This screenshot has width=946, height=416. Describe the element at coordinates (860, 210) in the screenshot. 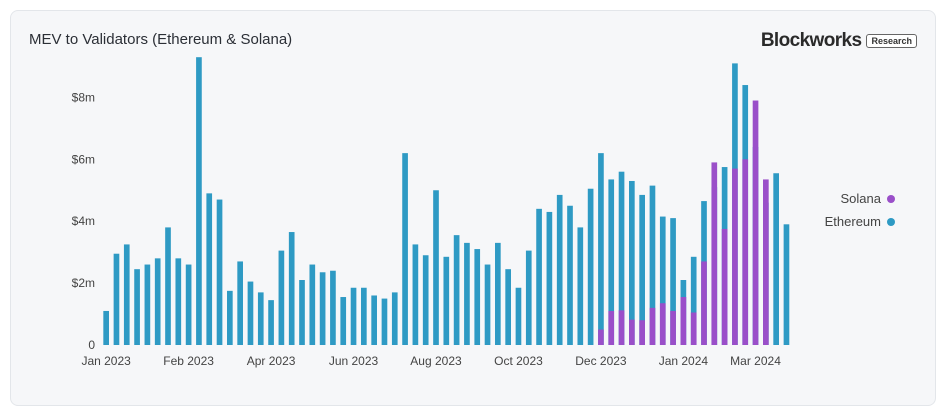

I see `legend: Solana Ethereum` at that location.